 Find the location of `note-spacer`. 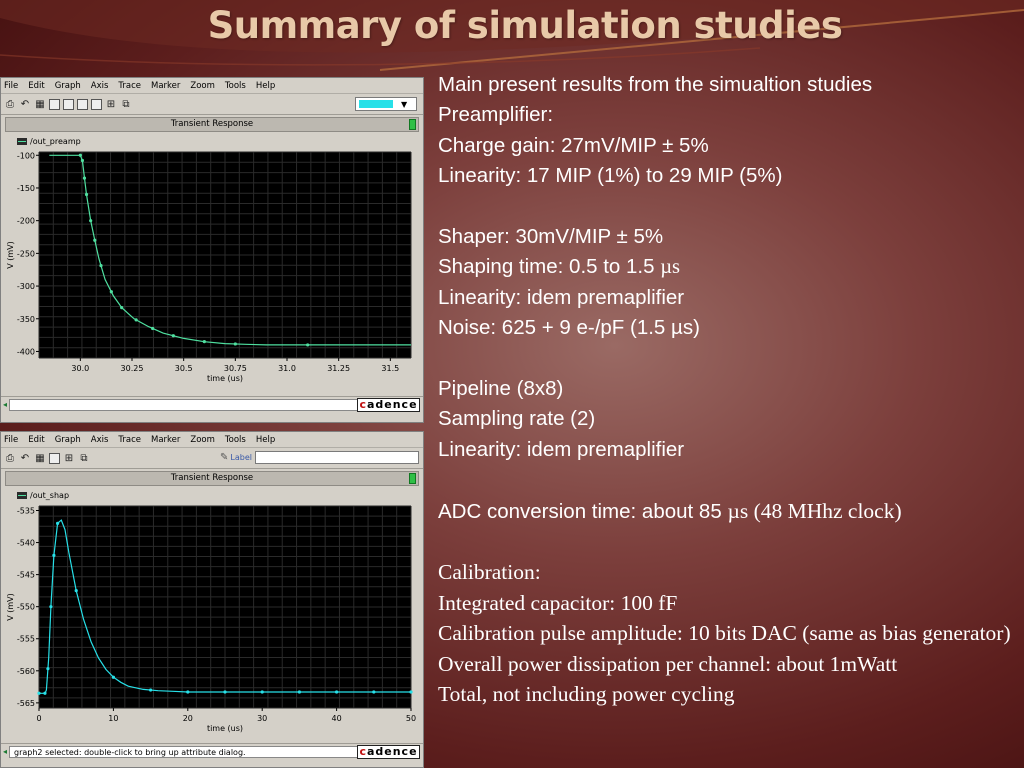

note-spacer is located at coordinates (731, 542).